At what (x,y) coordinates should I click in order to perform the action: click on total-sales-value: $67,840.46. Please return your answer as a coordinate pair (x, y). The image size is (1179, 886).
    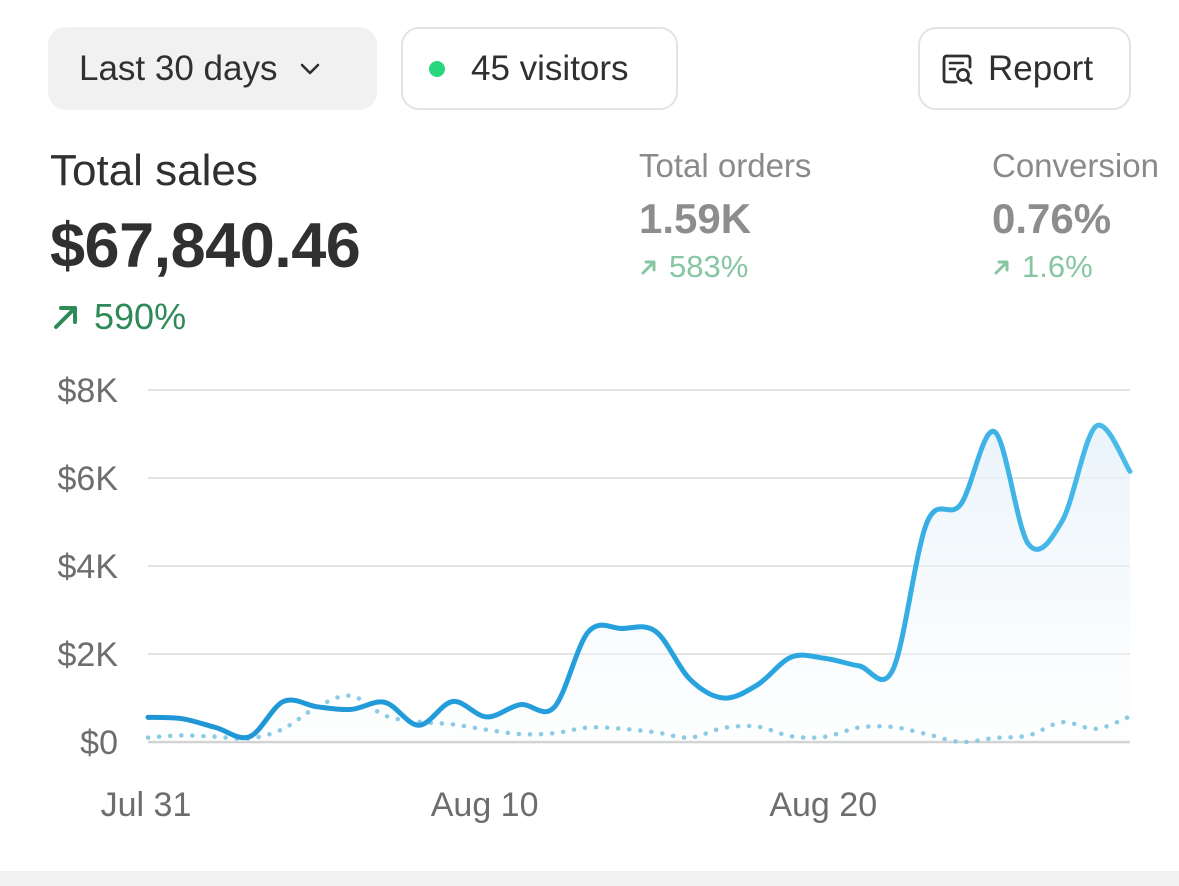
    Looking at the image, I should click on (205, 246).